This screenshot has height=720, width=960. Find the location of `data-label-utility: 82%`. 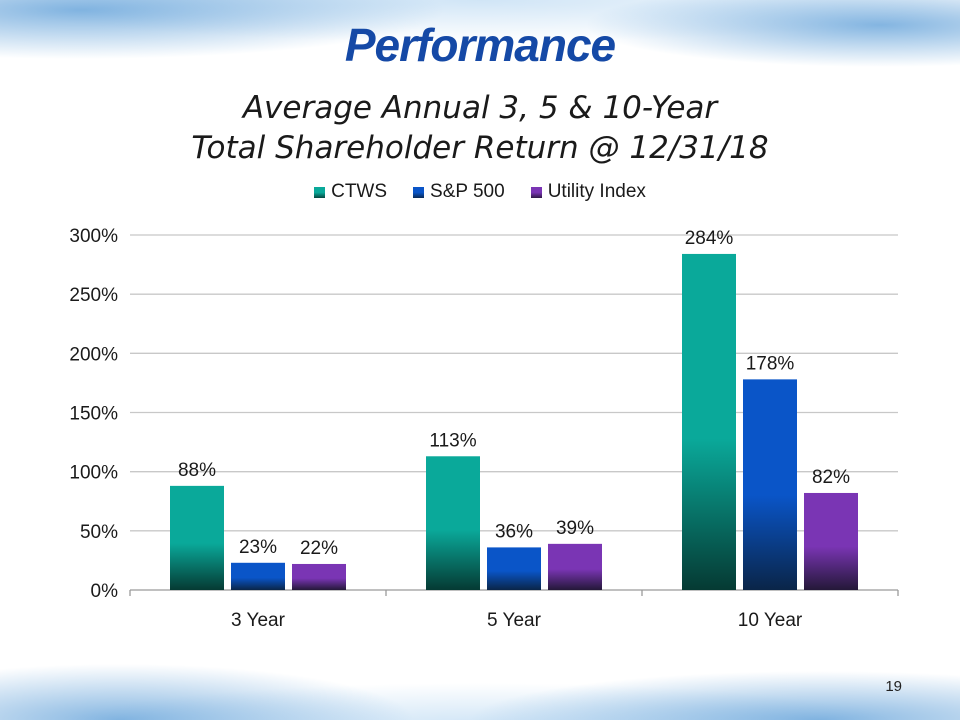

data-label-utility: 82% is located at coordinates (831, 477).